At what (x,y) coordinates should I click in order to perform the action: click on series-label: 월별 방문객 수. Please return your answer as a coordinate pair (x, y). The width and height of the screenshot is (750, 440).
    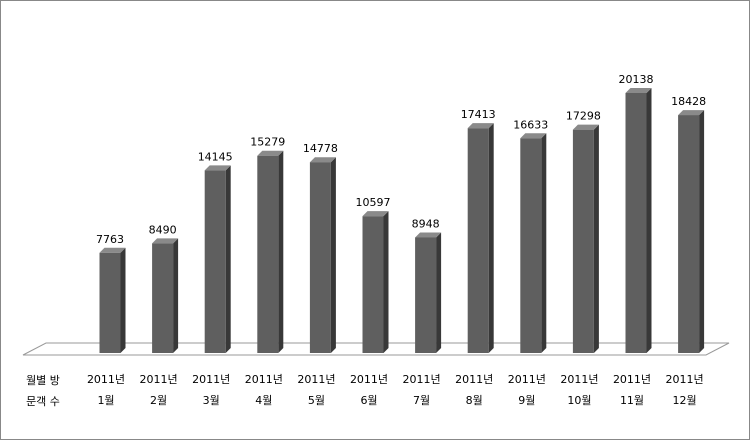
    Looking at the image, I should click on (43, 391).